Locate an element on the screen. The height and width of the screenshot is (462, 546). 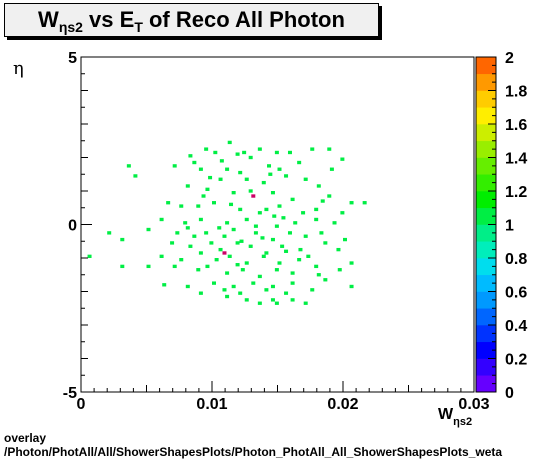
y-tick-label: 5 is located at coordinates (72, 58).